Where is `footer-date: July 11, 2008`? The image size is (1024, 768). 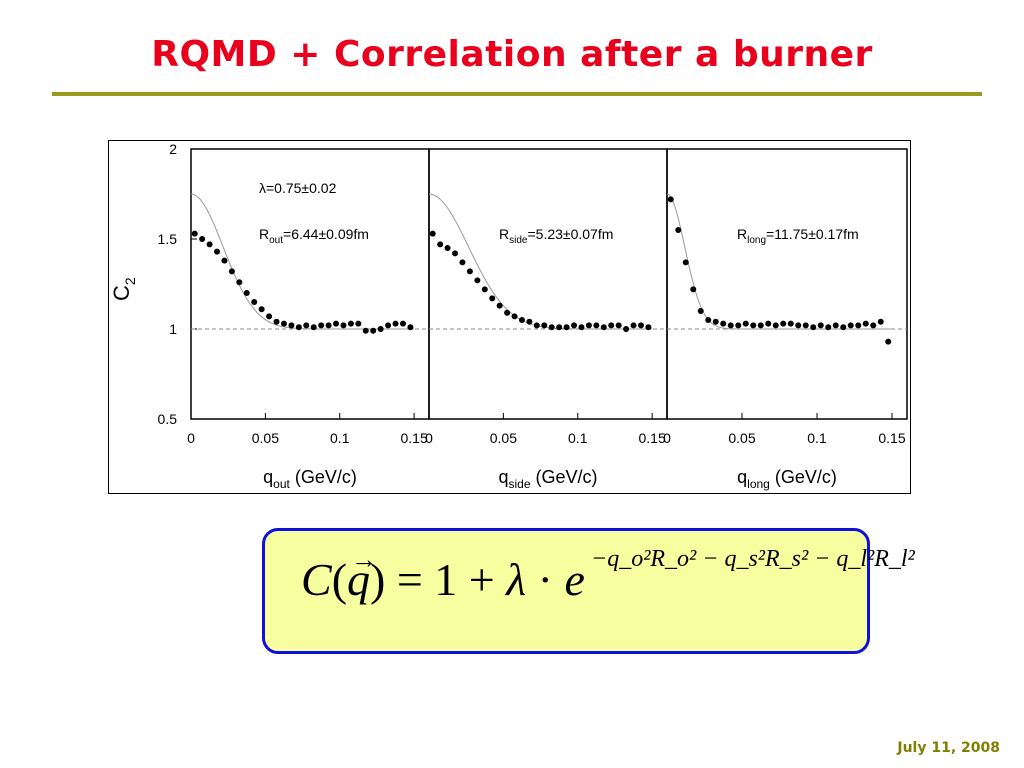
footer-date: July 11, 2008 is located at coordinates (948, 748).